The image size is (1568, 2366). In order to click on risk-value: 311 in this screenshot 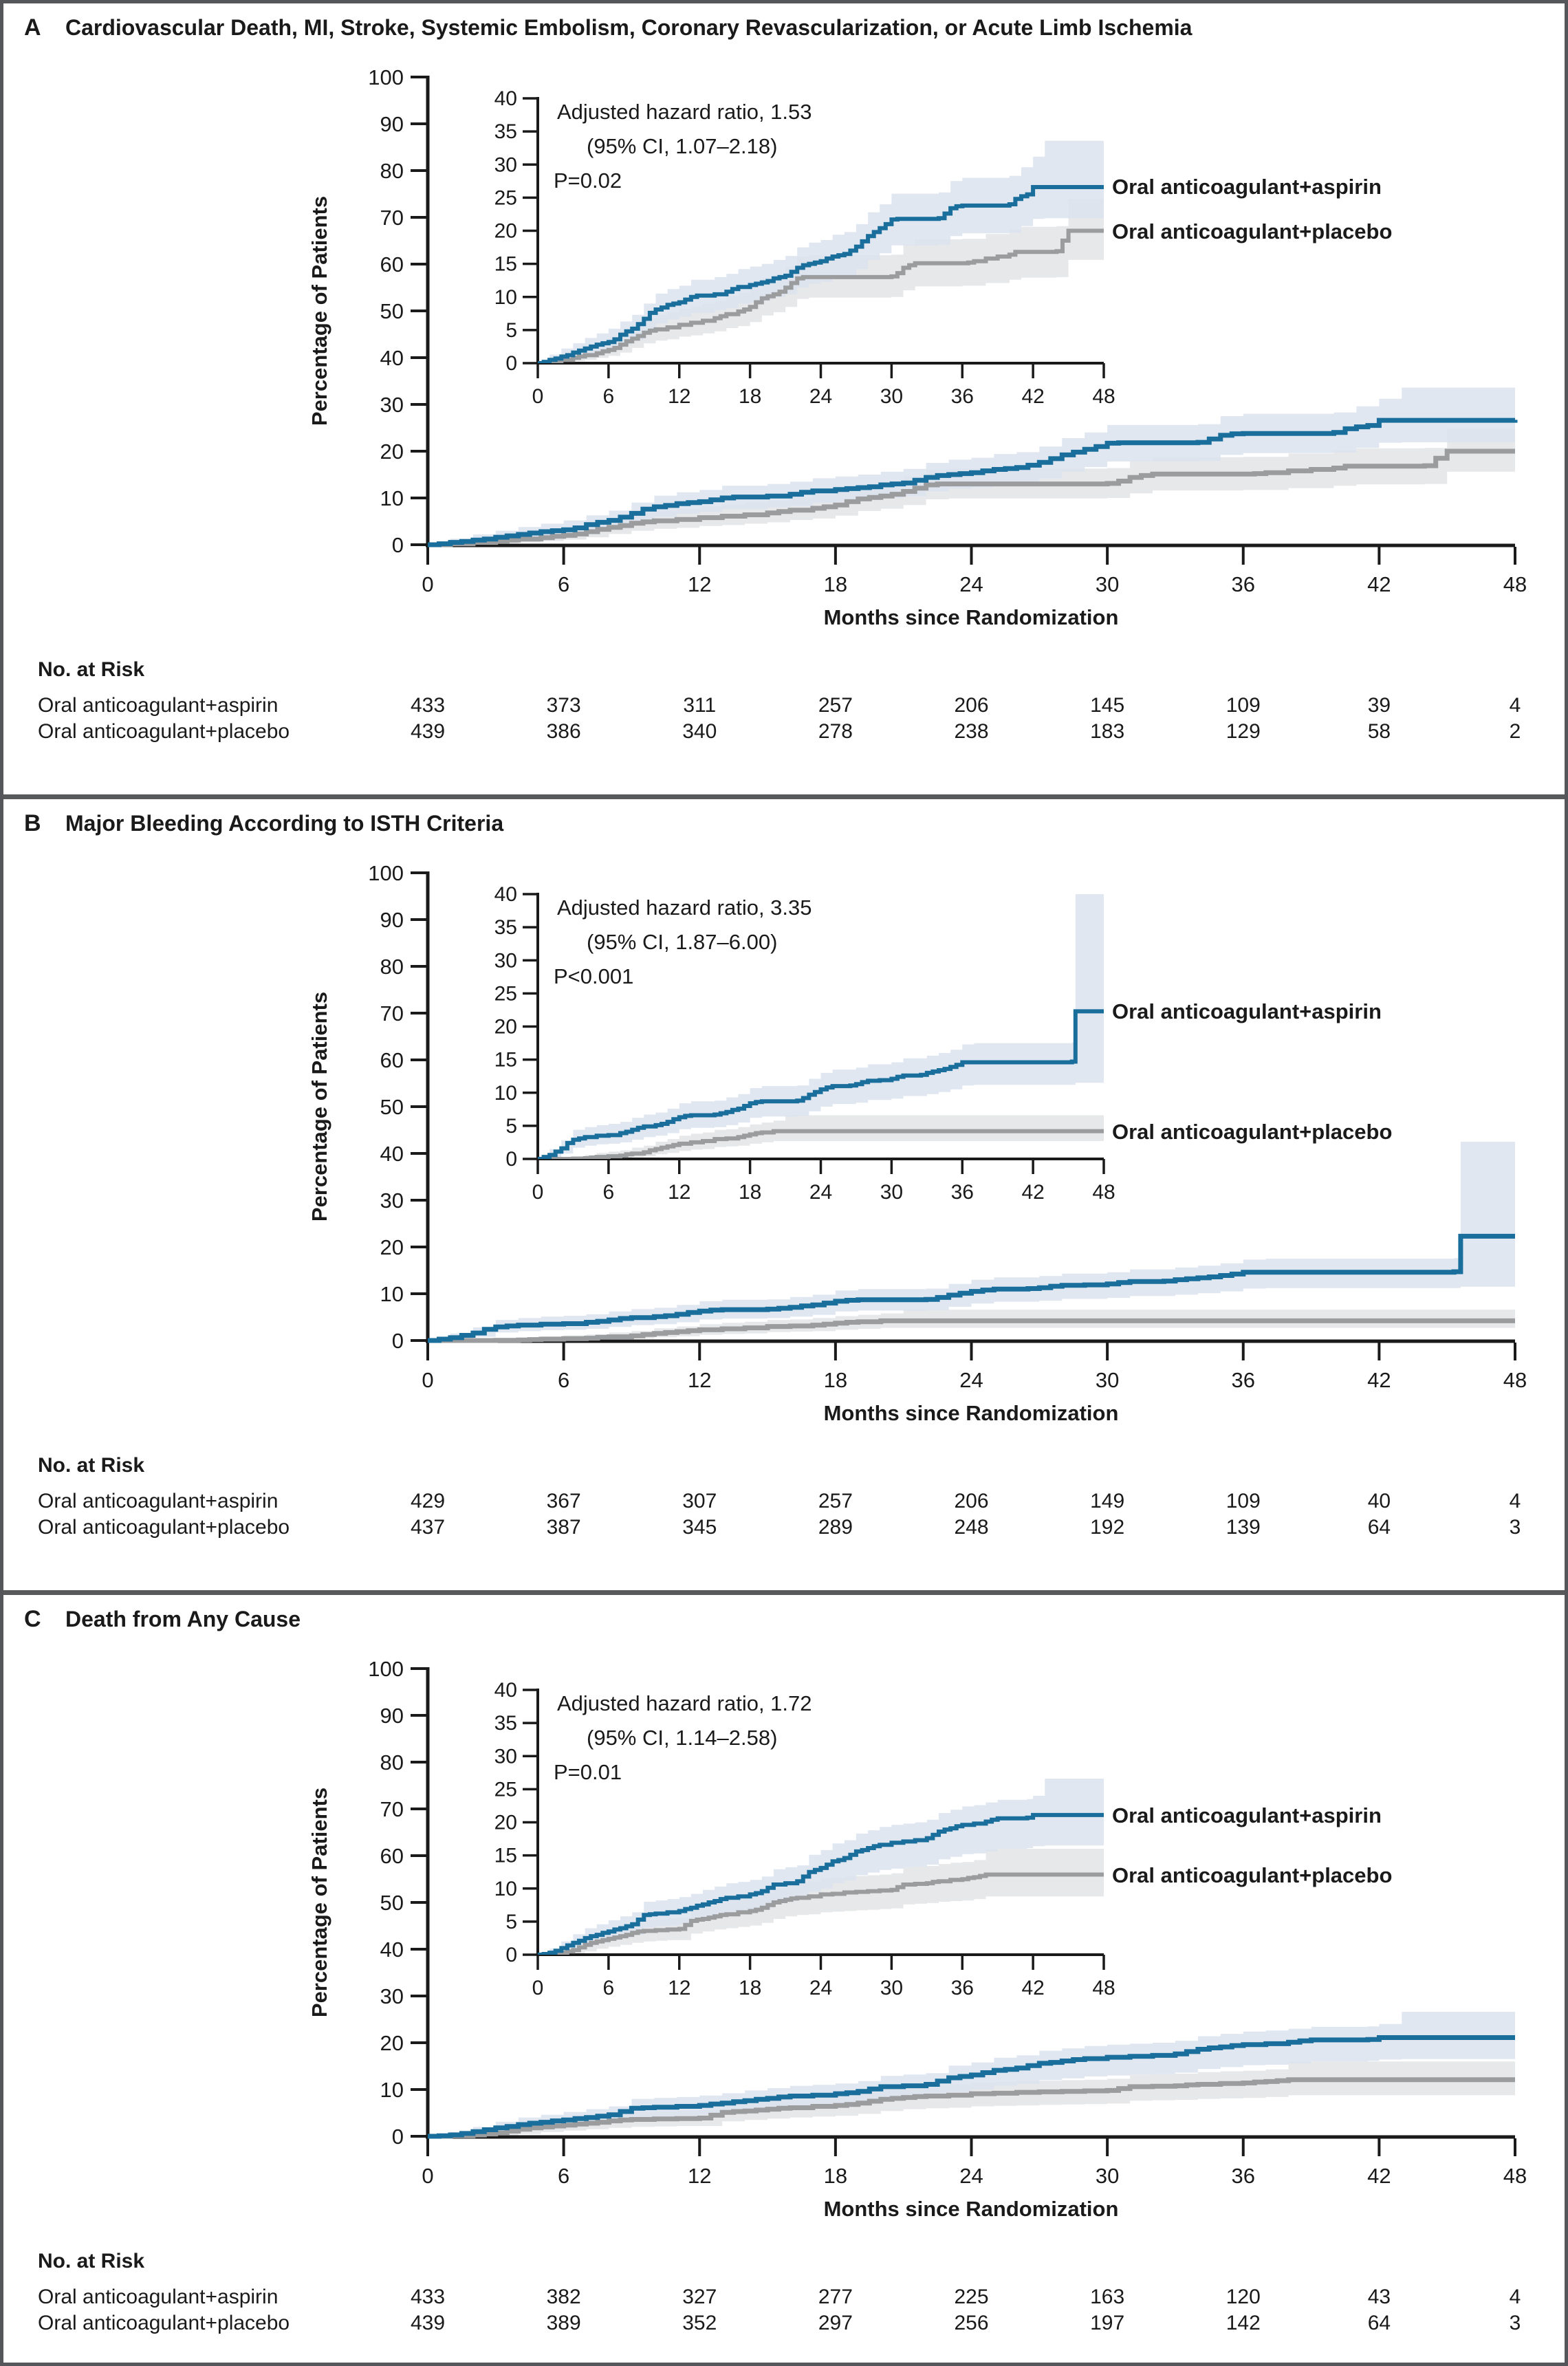, I will do `click(700, 705)`.